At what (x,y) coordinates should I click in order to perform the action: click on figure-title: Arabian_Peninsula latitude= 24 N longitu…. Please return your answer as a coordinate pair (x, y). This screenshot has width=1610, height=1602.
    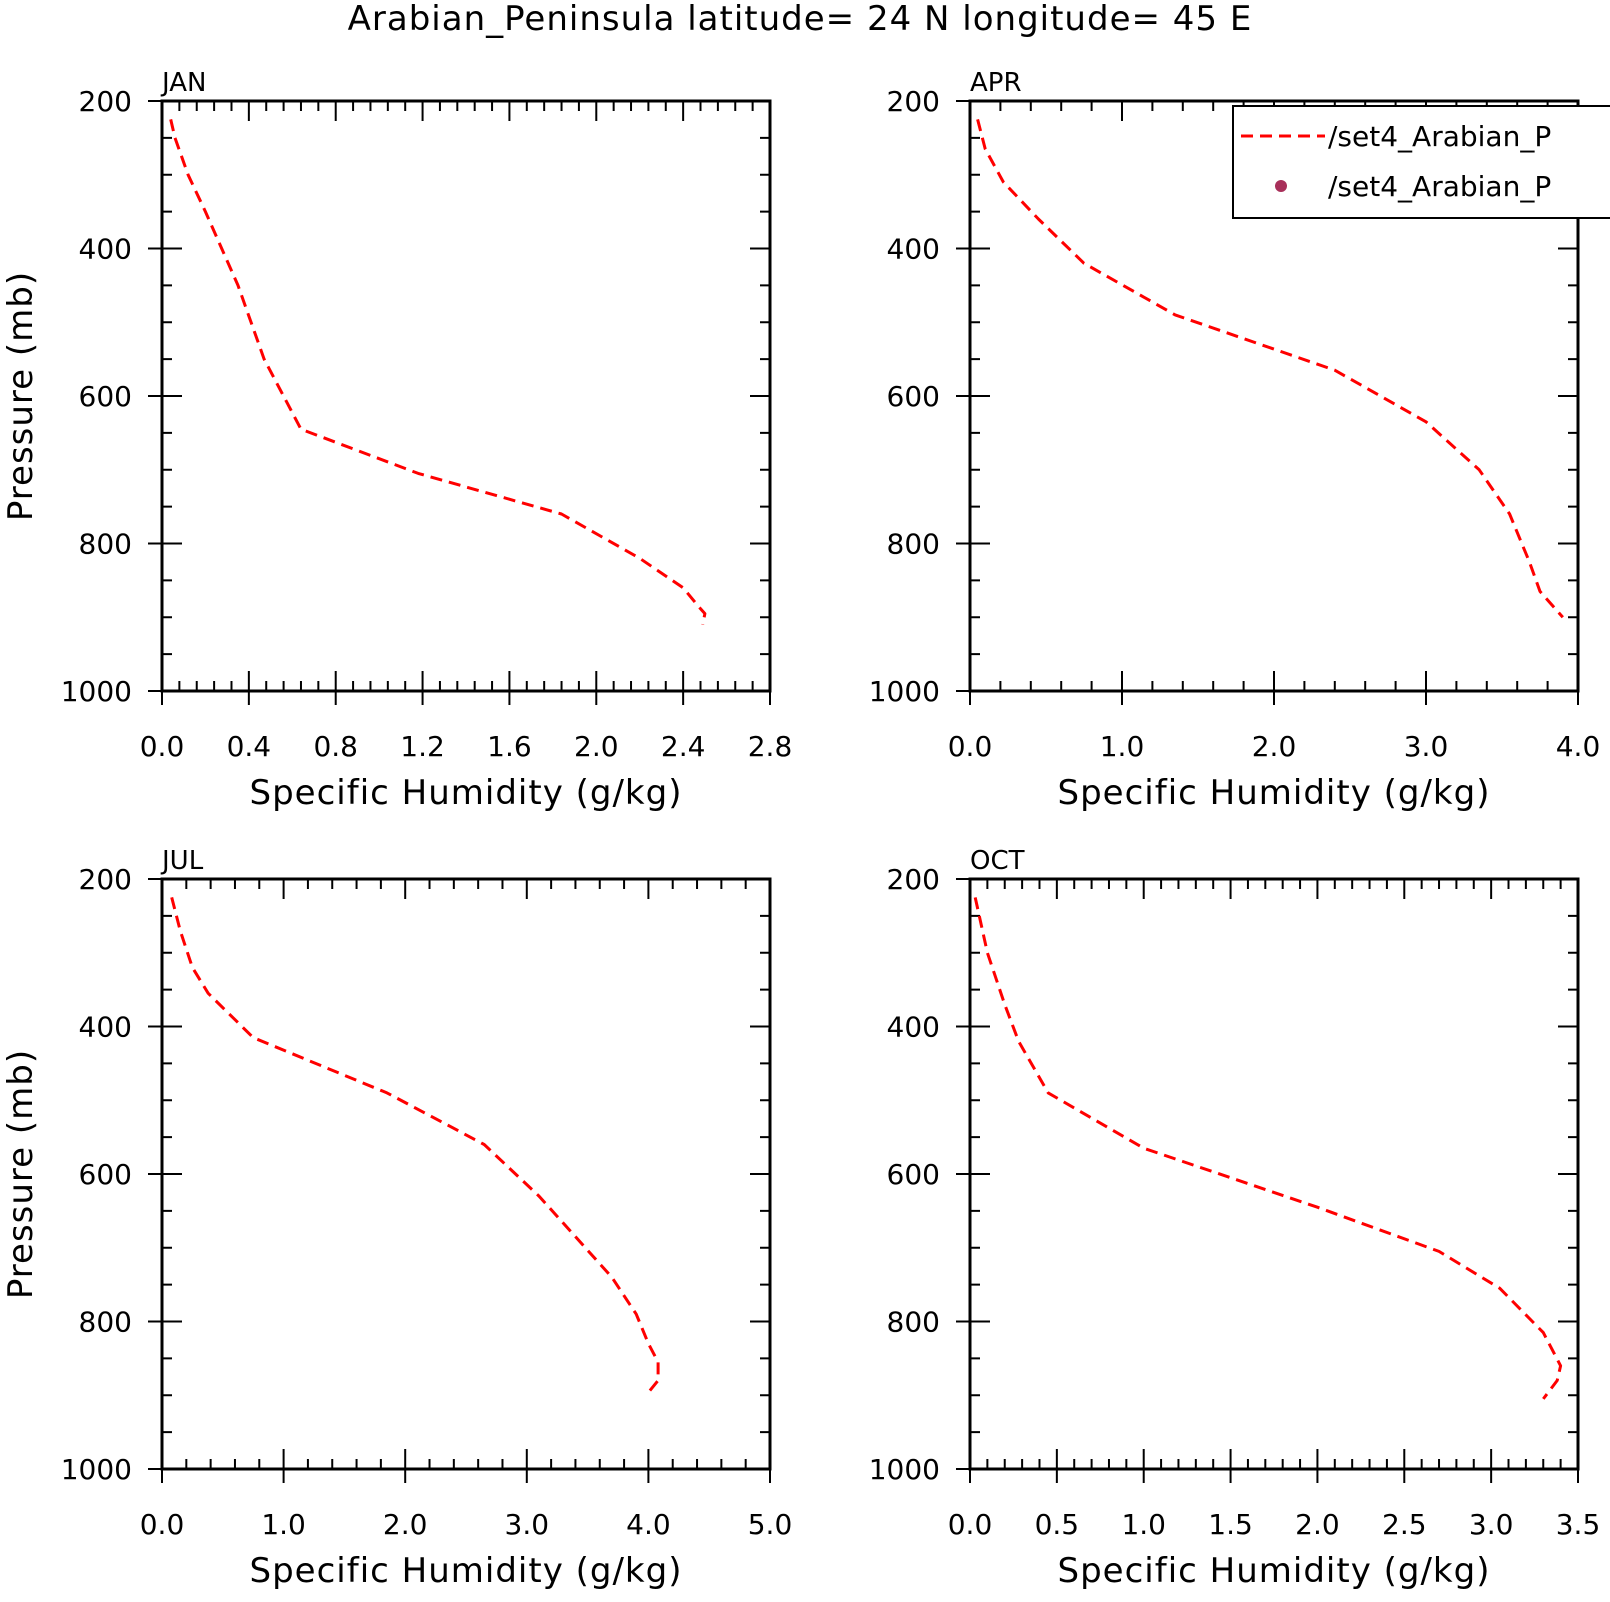
    Looking at the image, I should click on (800, 19).